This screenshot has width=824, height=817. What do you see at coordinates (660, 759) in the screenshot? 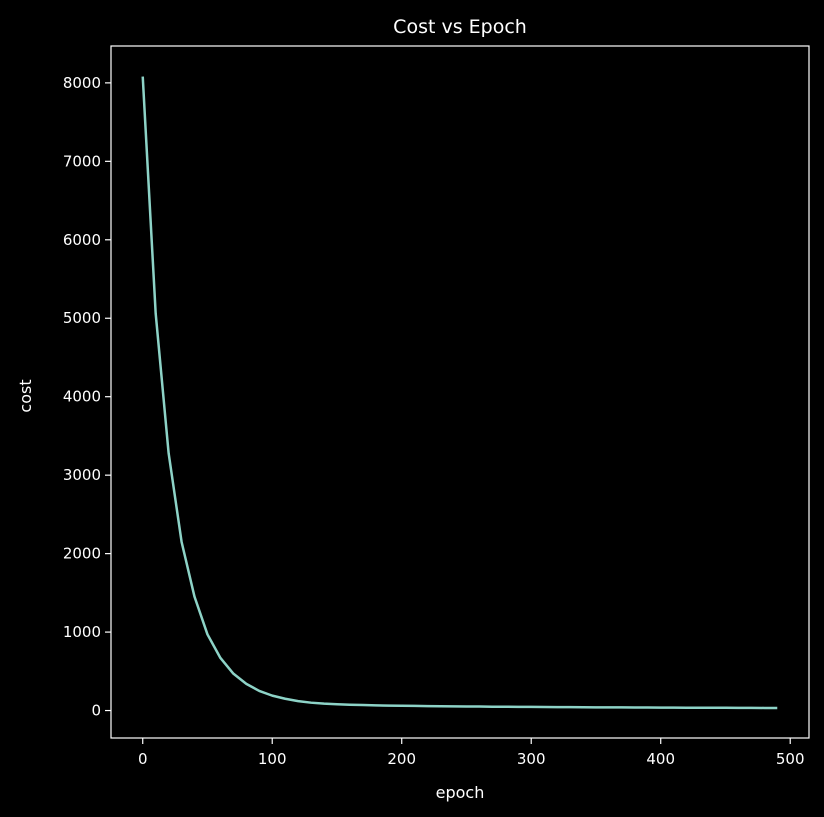
I see `x-tick-label: 400` at bounding box center [660, 759].